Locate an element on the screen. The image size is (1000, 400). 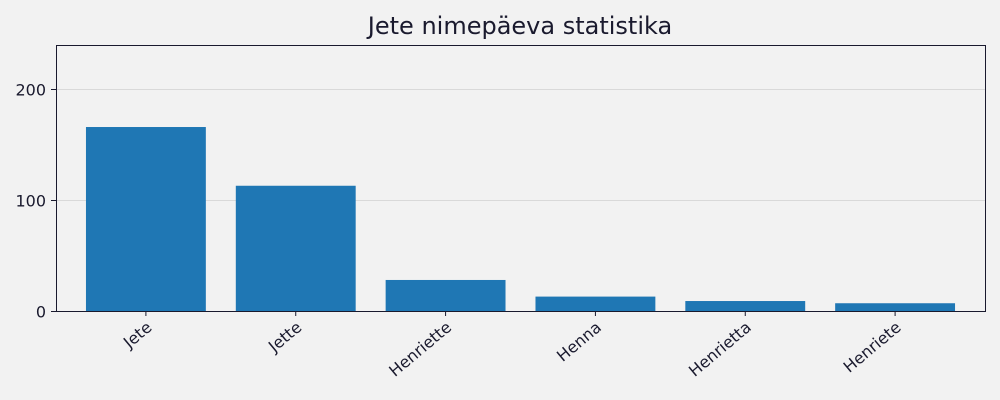
x-tick-label: Henriette is located at coordinates (420, 349).